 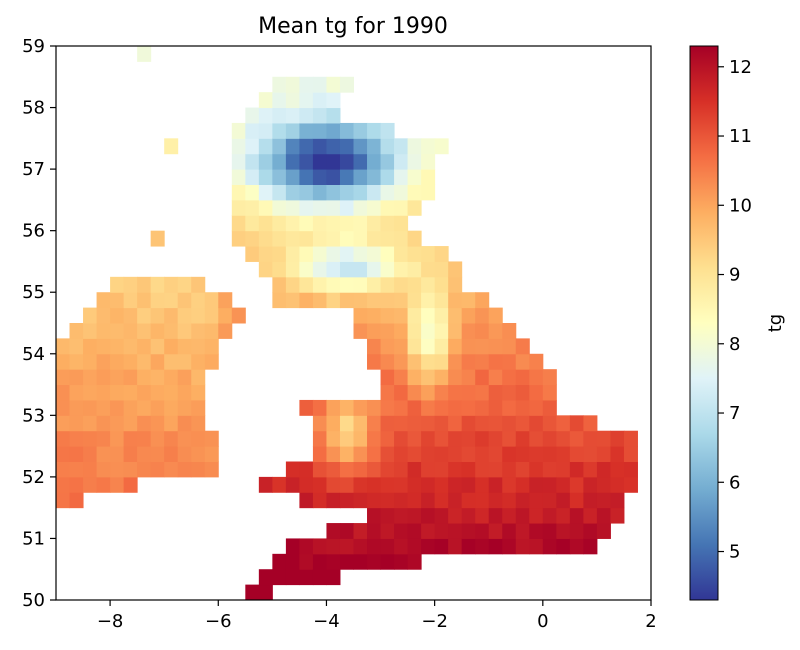 What do you see at coordinates (218, 621) in the screenshot?
I see `x-tick-label: −6` at bounding box center [218, 621].